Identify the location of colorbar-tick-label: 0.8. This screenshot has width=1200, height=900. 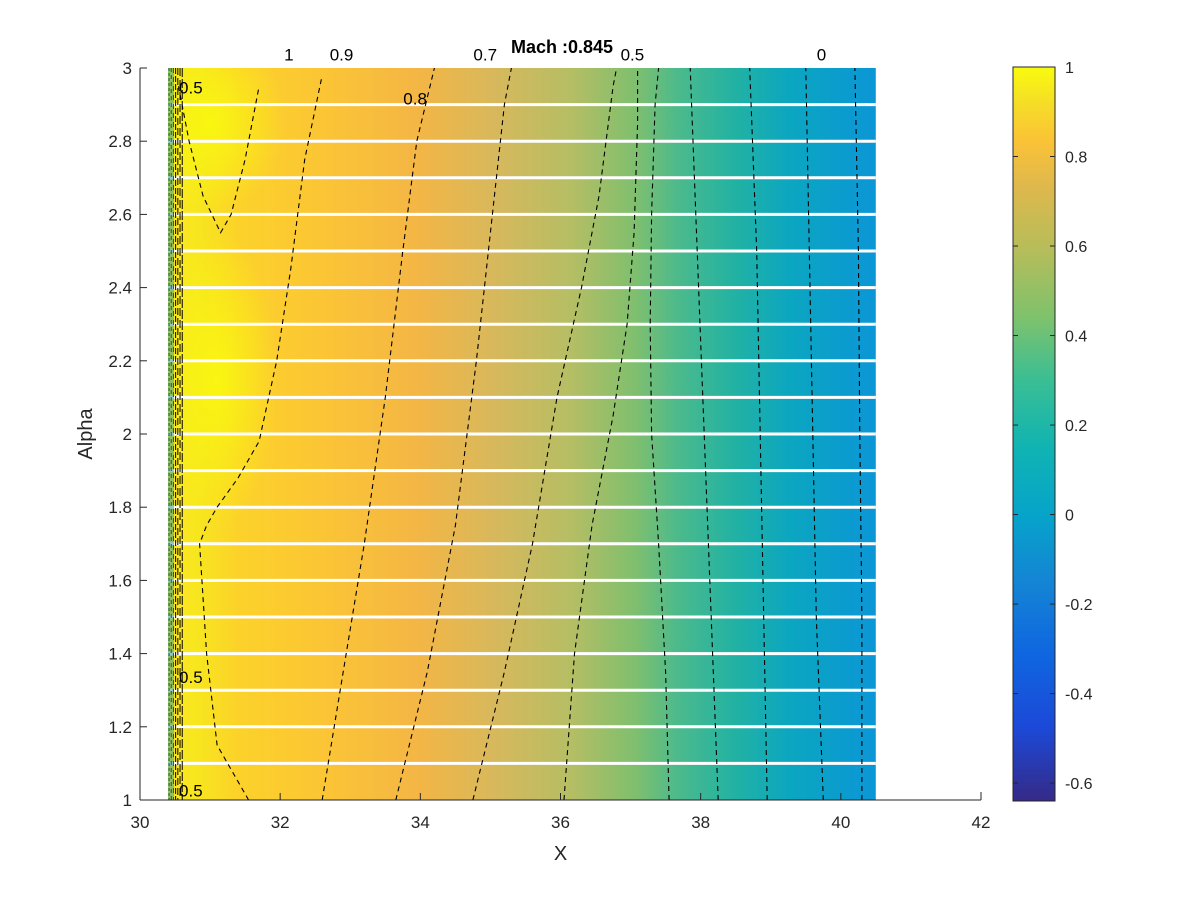
(1076, 158).